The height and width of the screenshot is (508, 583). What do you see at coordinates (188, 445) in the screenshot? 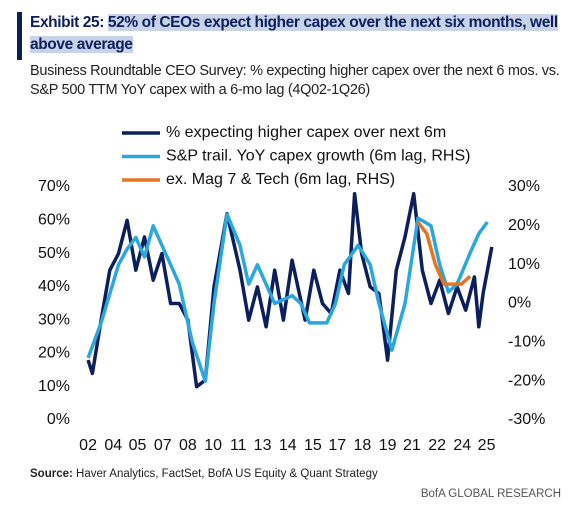
I see `x-tick-label: 08` at bounding box center [188, 445].